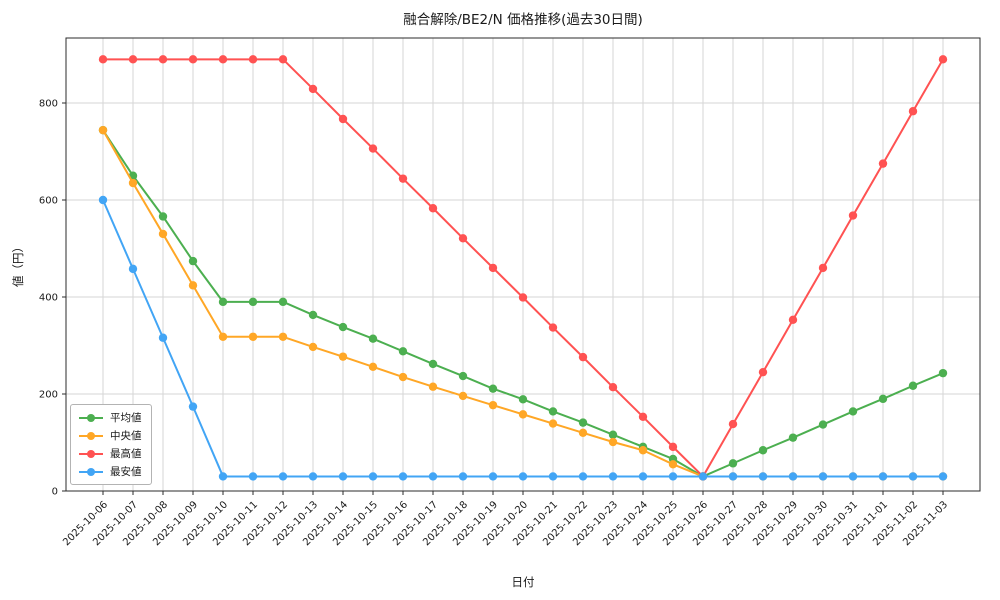  What do you see at coordinates (111, 444) in the screenshot?
I see `chart-legend: 平均値 中央値 最高値 最安値` at bounding box center [111, 444].